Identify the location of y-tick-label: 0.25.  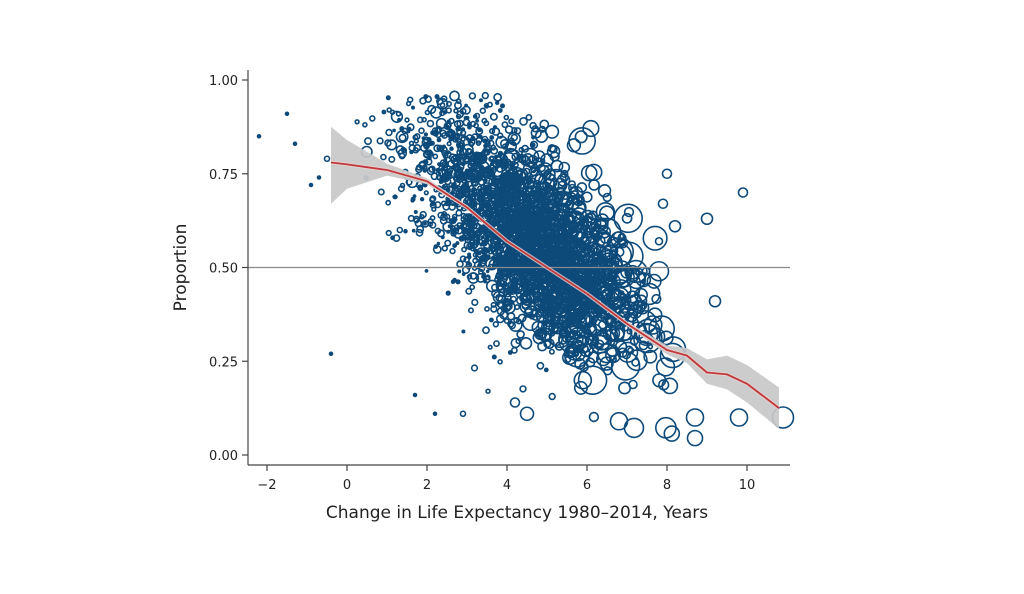
(223, 362).